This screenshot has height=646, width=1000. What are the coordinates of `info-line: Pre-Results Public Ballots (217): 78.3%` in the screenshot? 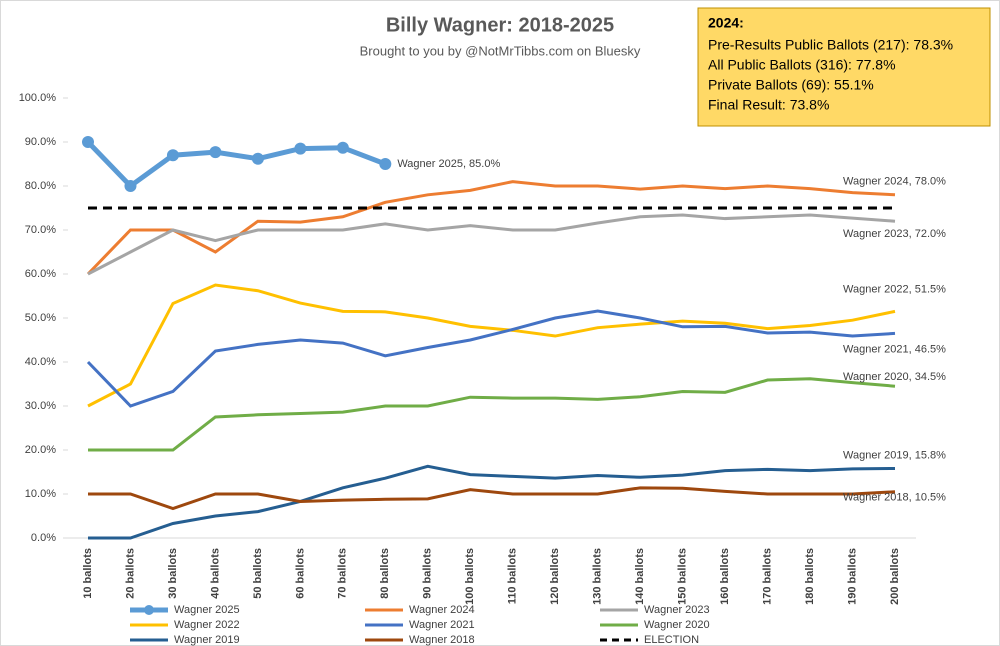 It's located at (830, 45).